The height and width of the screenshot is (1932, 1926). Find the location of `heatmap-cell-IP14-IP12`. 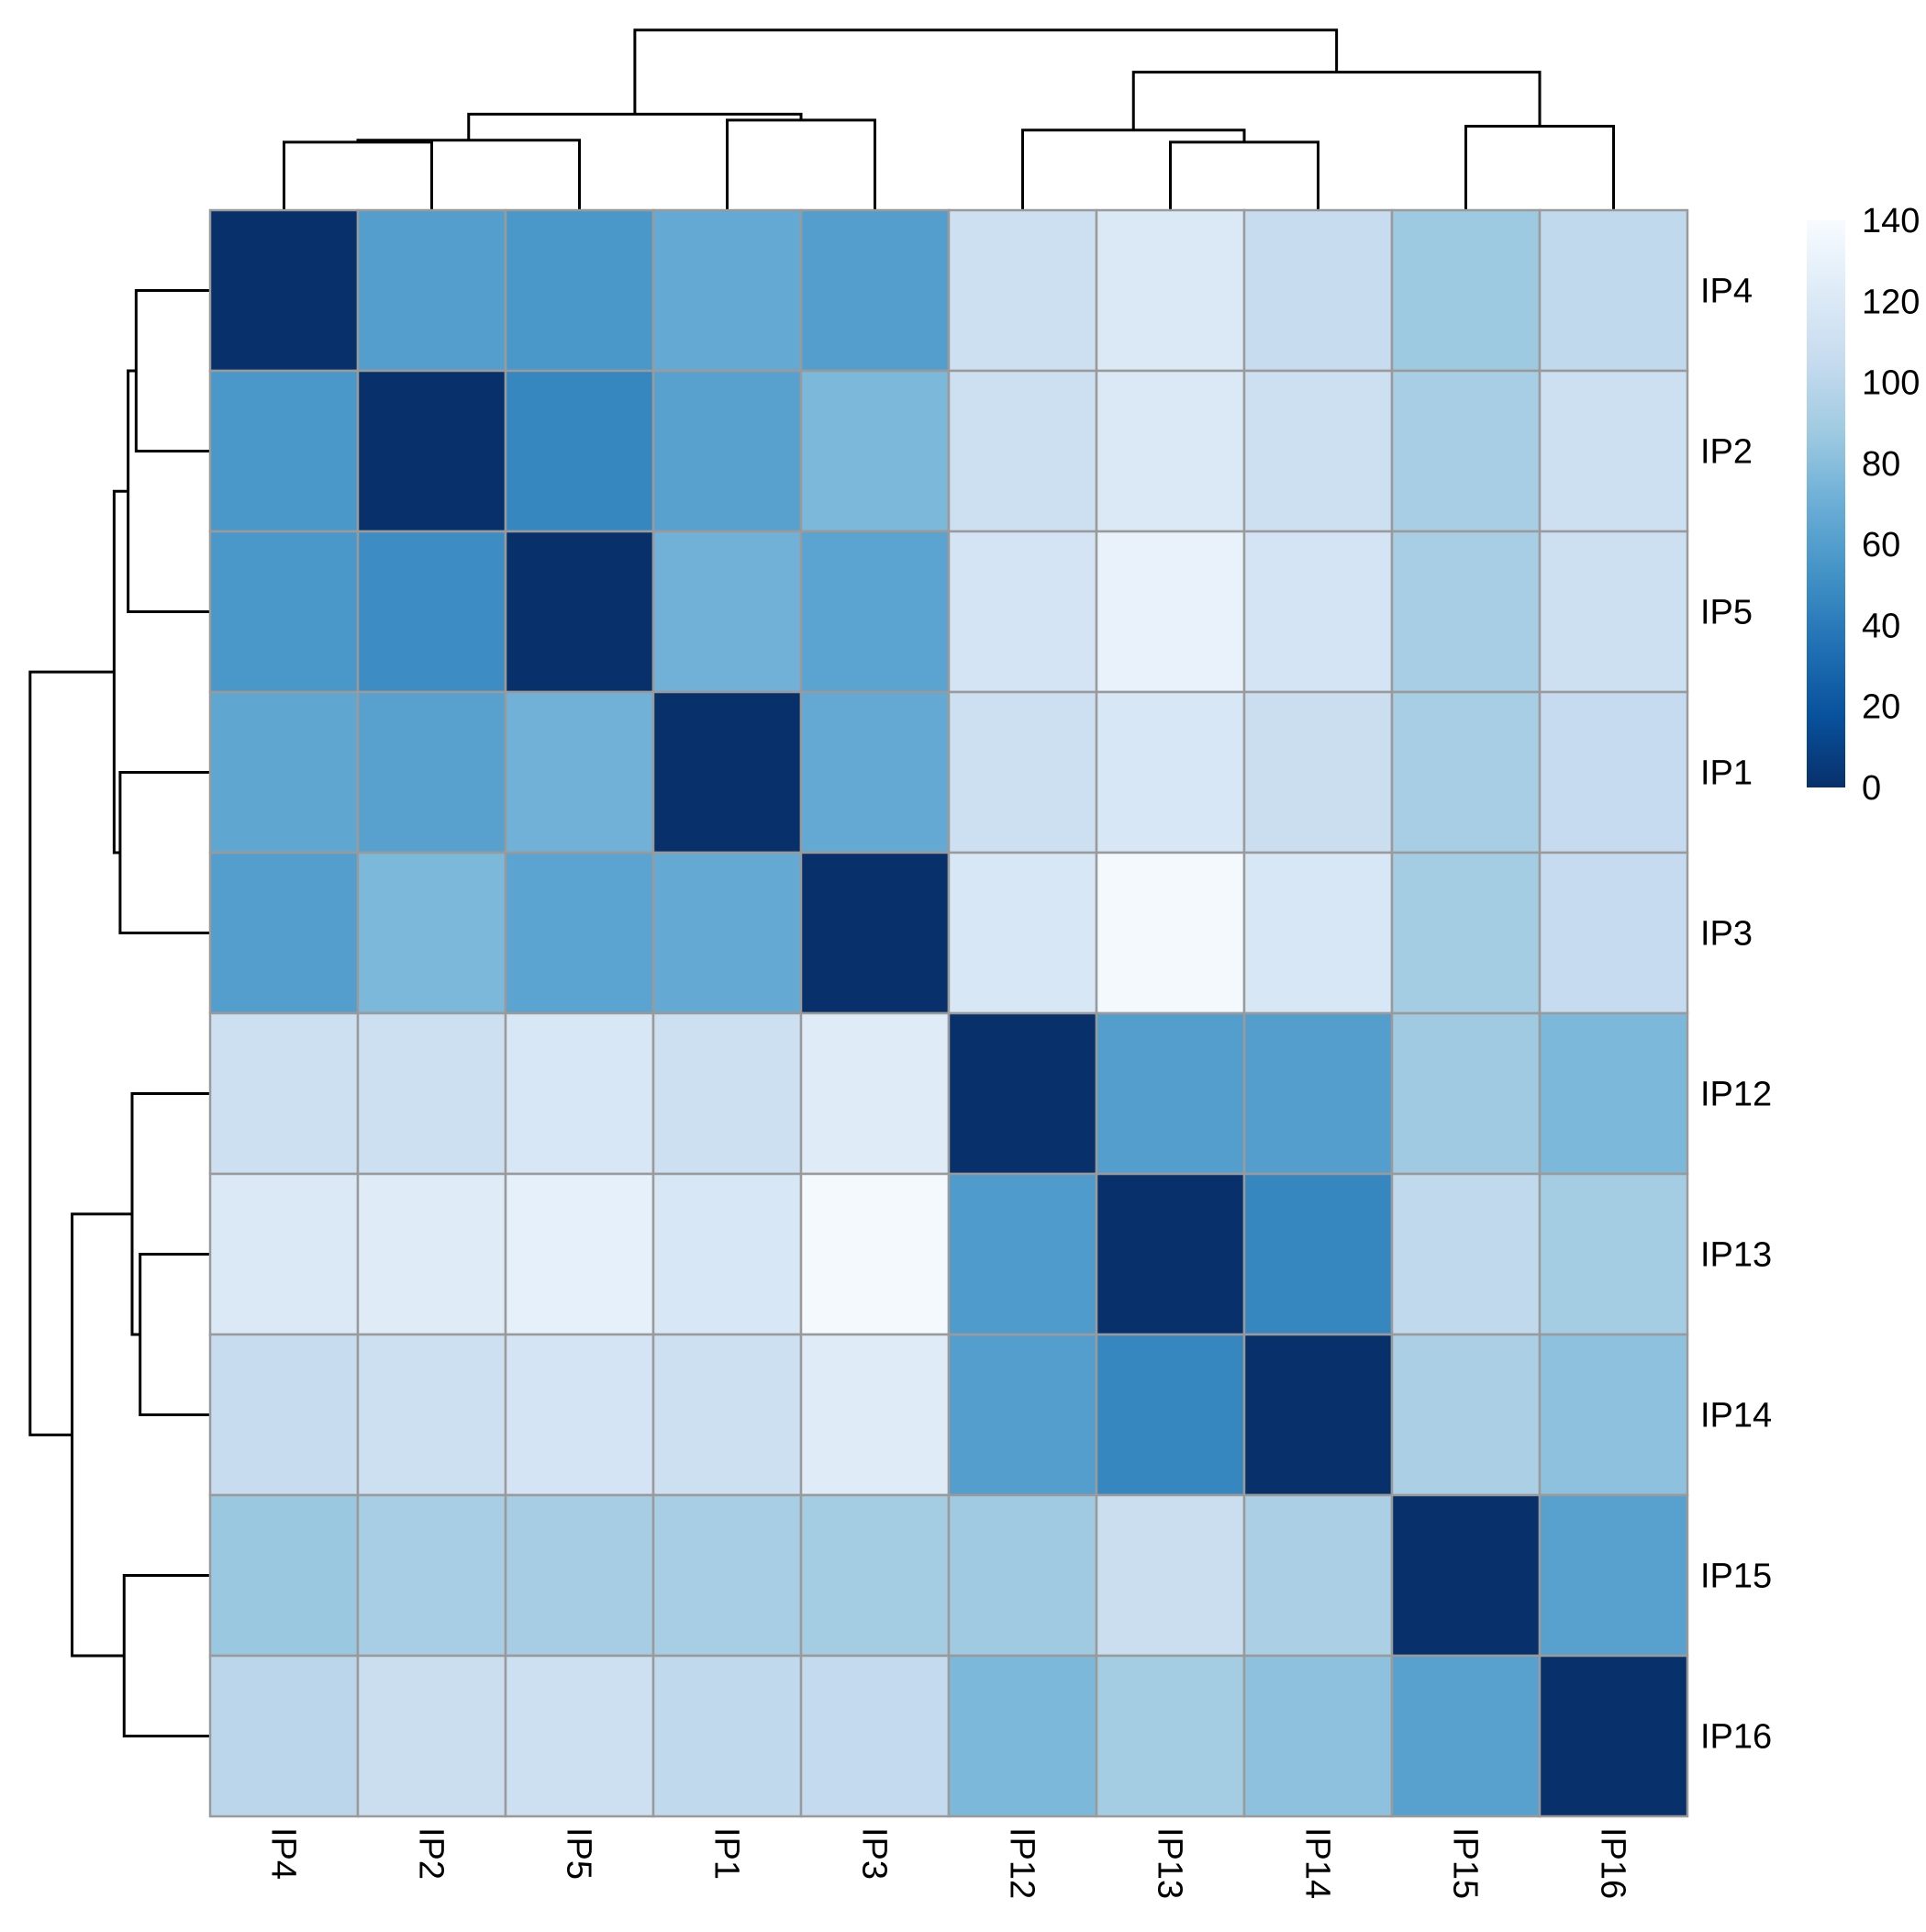

heatmap-cell-IP14-IP12 is located at coordinates (1022, 1415).